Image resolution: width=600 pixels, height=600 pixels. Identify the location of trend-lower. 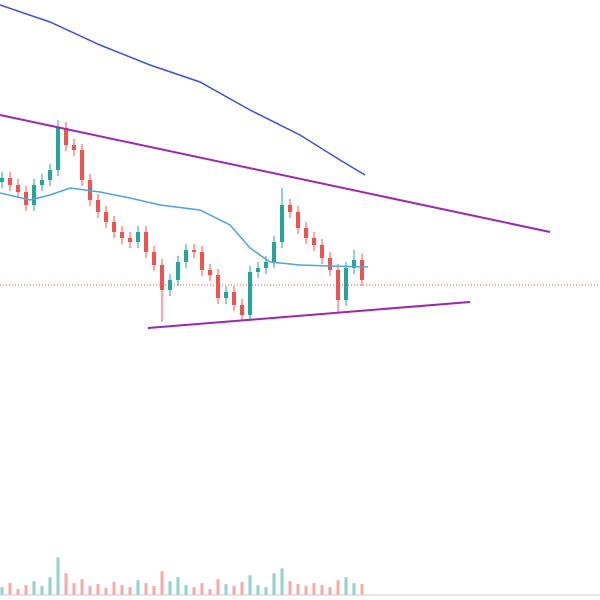
(309, 315).